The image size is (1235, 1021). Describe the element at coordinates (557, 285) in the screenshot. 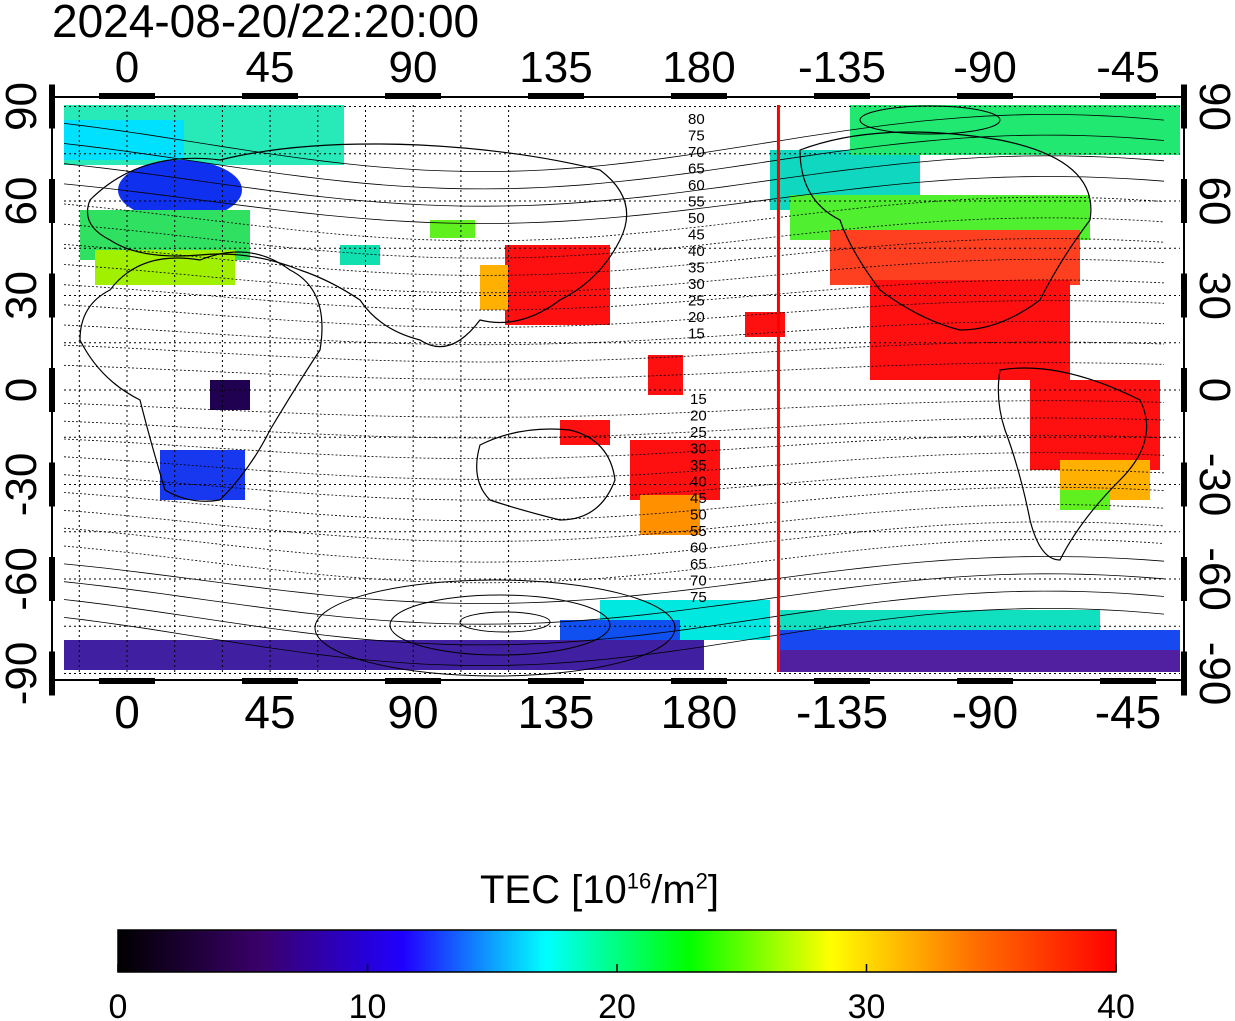

I see `patch-japan-red` at that location.